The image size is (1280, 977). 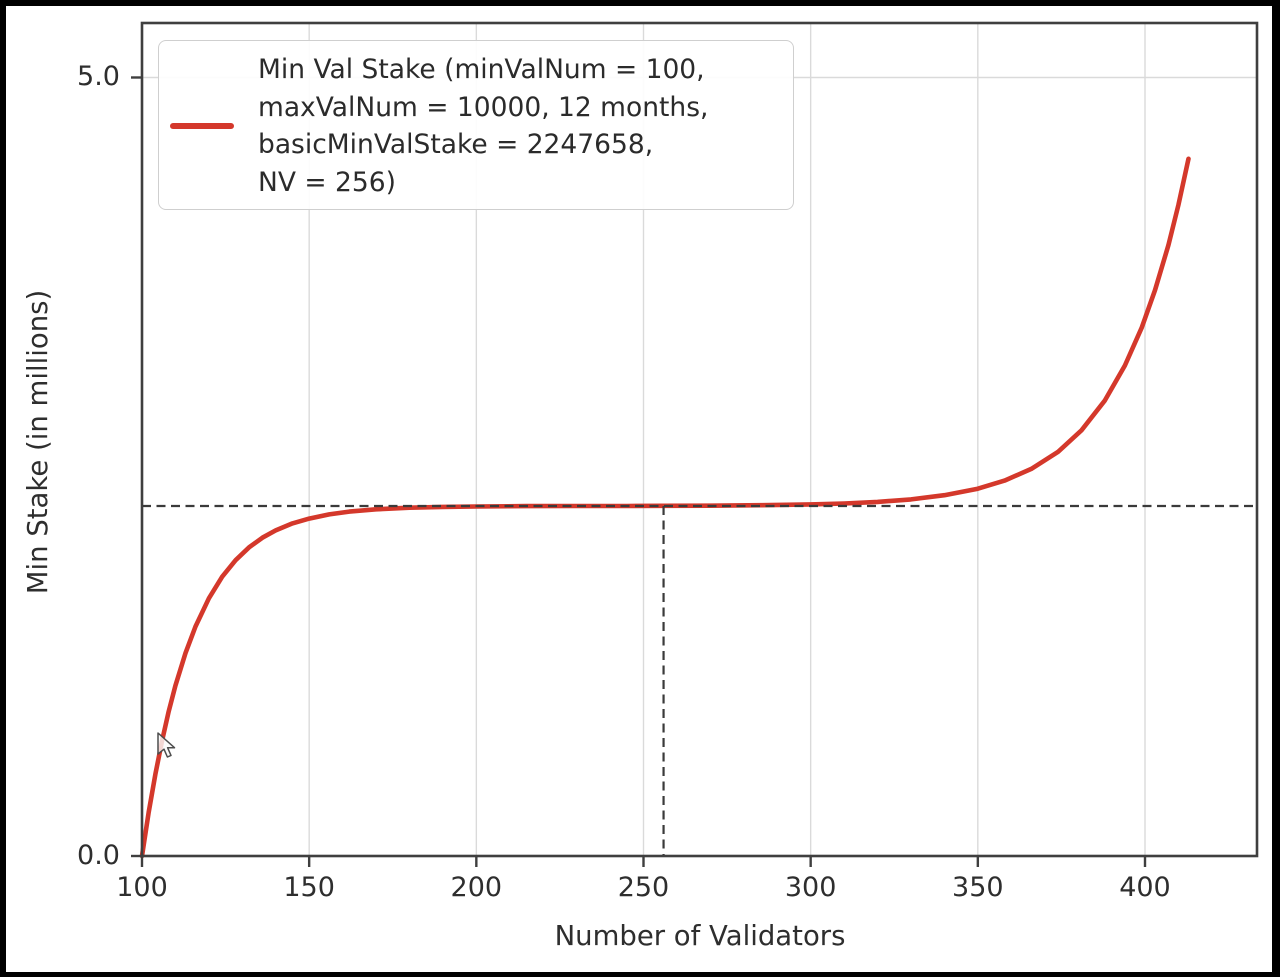 What do you see at coordinates (38, 442) in the screenshot?
I see `y-axis-label: Min Stake (in millions)` at bounding box center [38, 442].